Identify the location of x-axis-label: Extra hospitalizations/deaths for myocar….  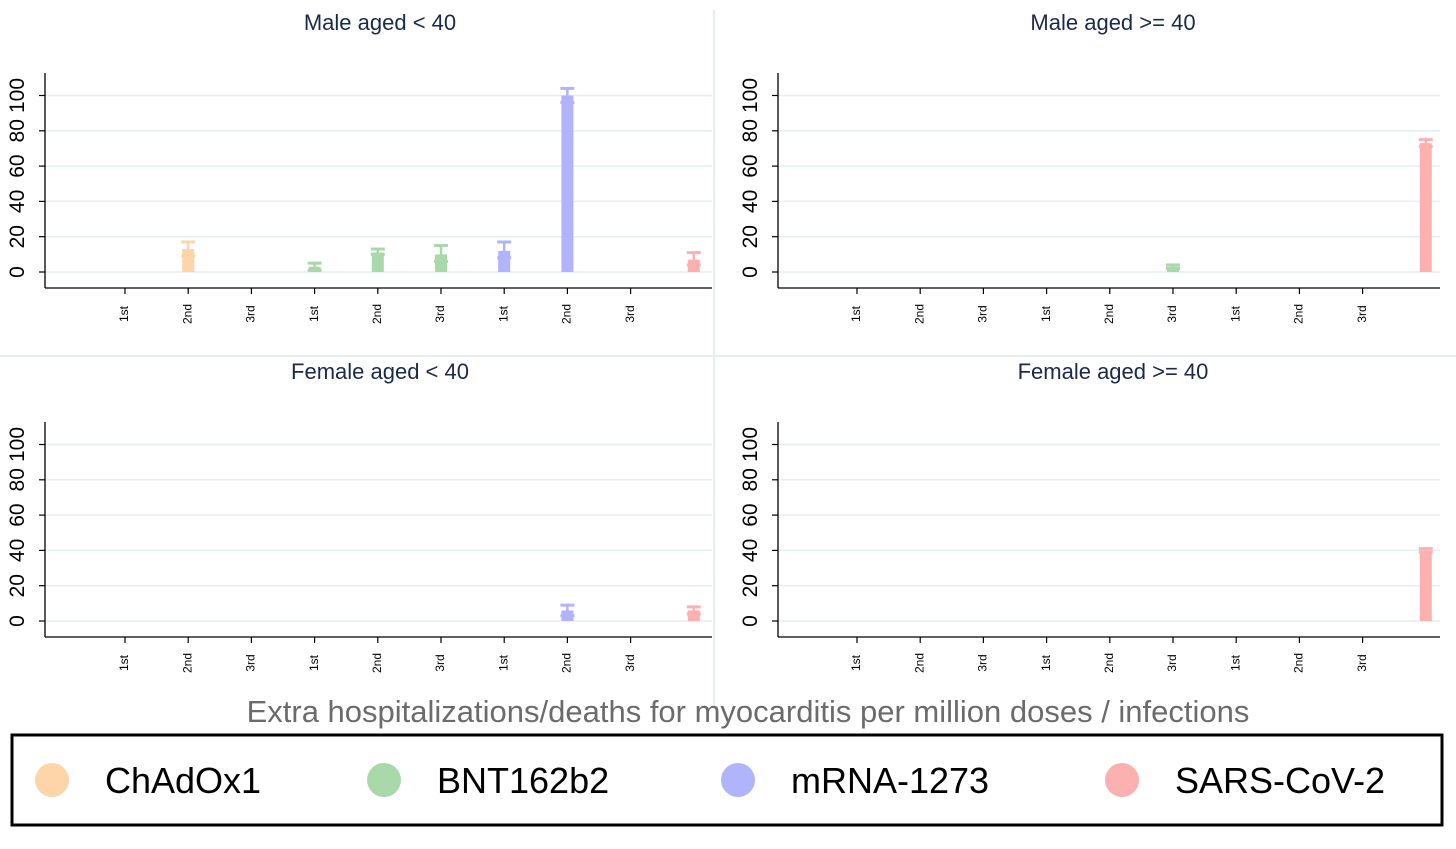
(748, 711).